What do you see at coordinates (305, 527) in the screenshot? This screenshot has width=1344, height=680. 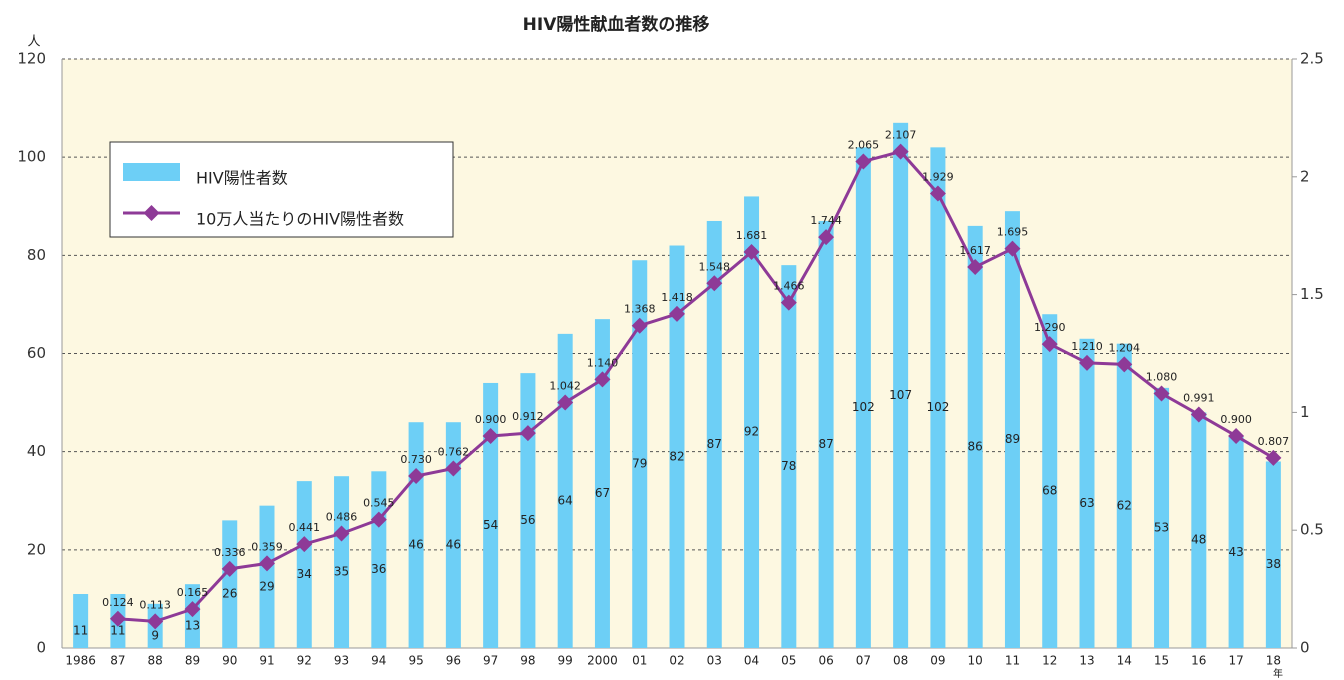 I see `line-value-label: 0.441` at bounding box center [305, 527].